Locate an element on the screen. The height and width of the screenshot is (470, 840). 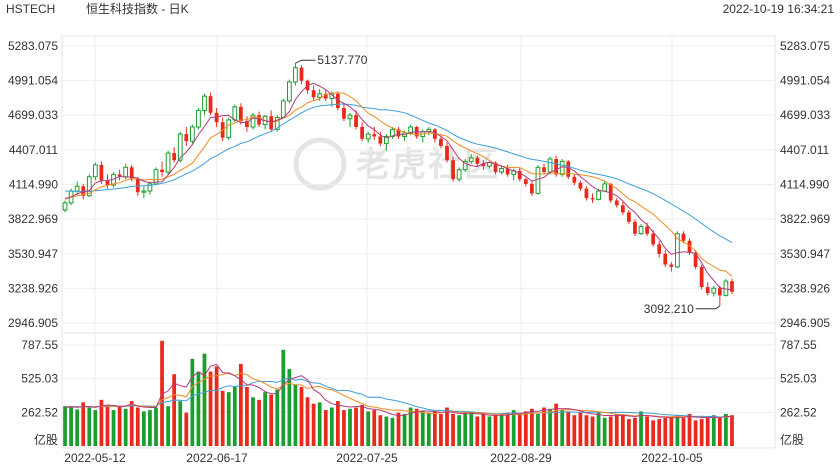
symbol-label: HSTECH is located at coordinates (30, 9).